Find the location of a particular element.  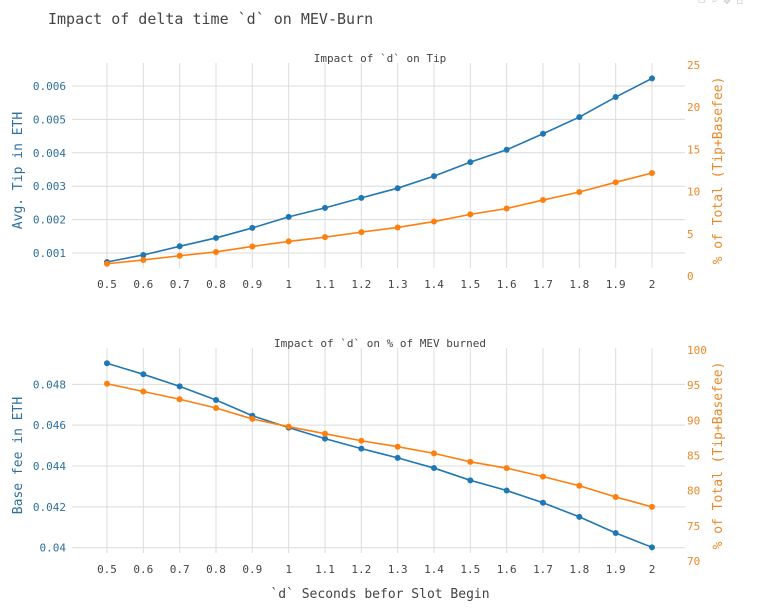

y2-tick-label: 85 is located at coordinates (693, 456).